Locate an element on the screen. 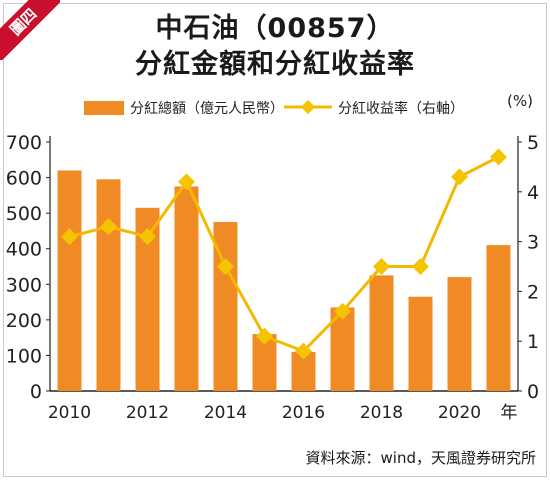  legend-bar-label: 分紅總額（億元人民幣） is located at coordinates (207, 109).